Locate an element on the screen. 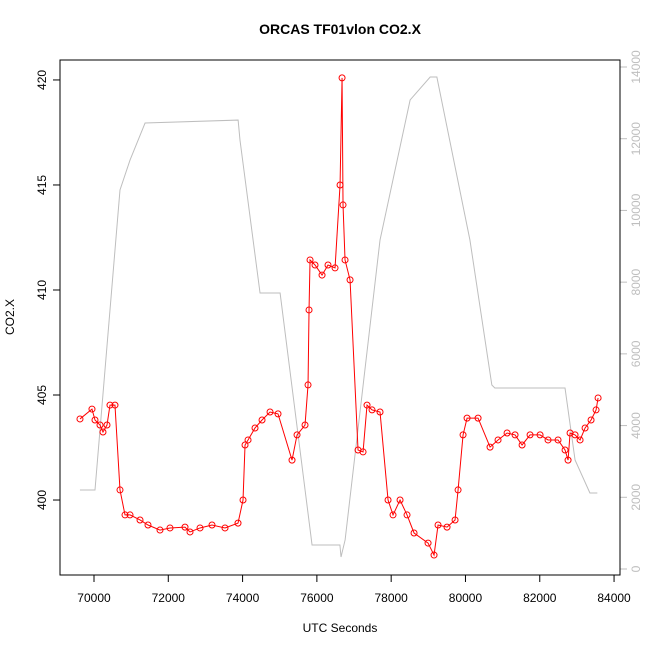  x-tick-label: 80000 is located at coordinates (466, 598).